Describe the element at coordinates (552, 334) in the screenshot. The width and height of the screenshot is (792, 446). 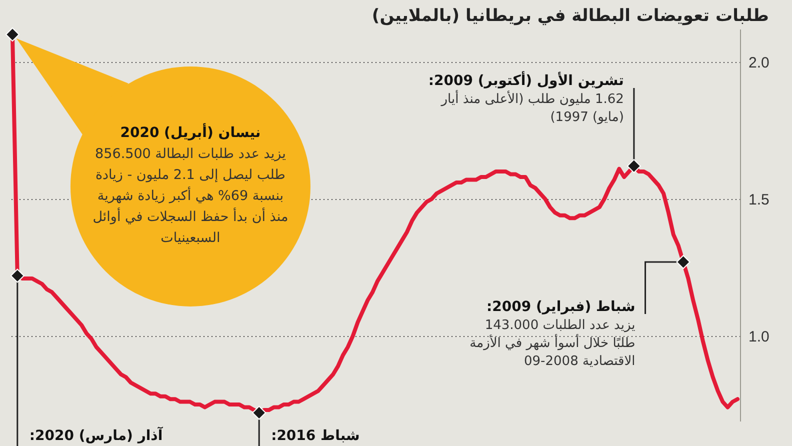
I see `annotation: شباط (فبراير) 2009: يزيد عدد الطلبات 143.000 طلبًا خلال أسوأ شهر في الأزمة الاقتصادية 2008-09` at that location.